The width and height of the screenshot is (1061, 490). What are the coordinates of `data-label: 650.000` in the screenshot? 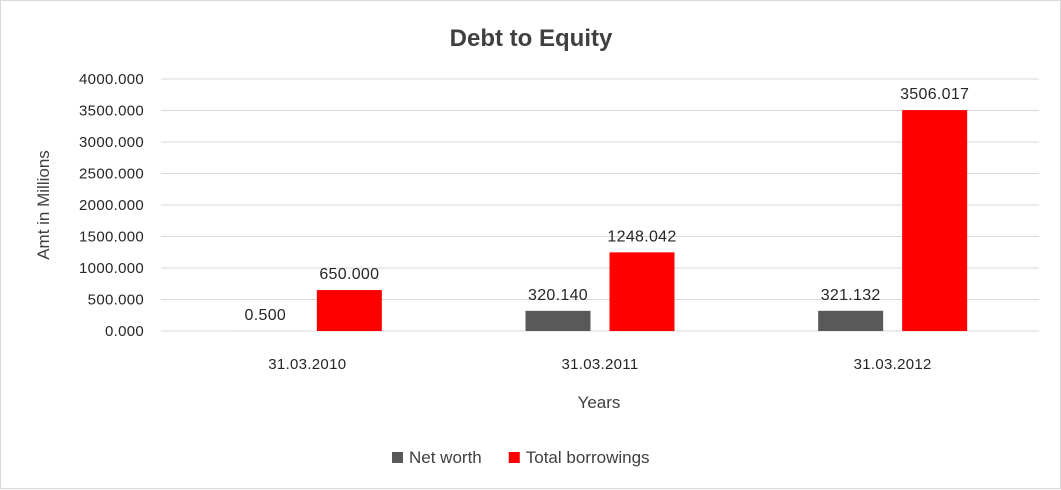 It's located at (349, 274).